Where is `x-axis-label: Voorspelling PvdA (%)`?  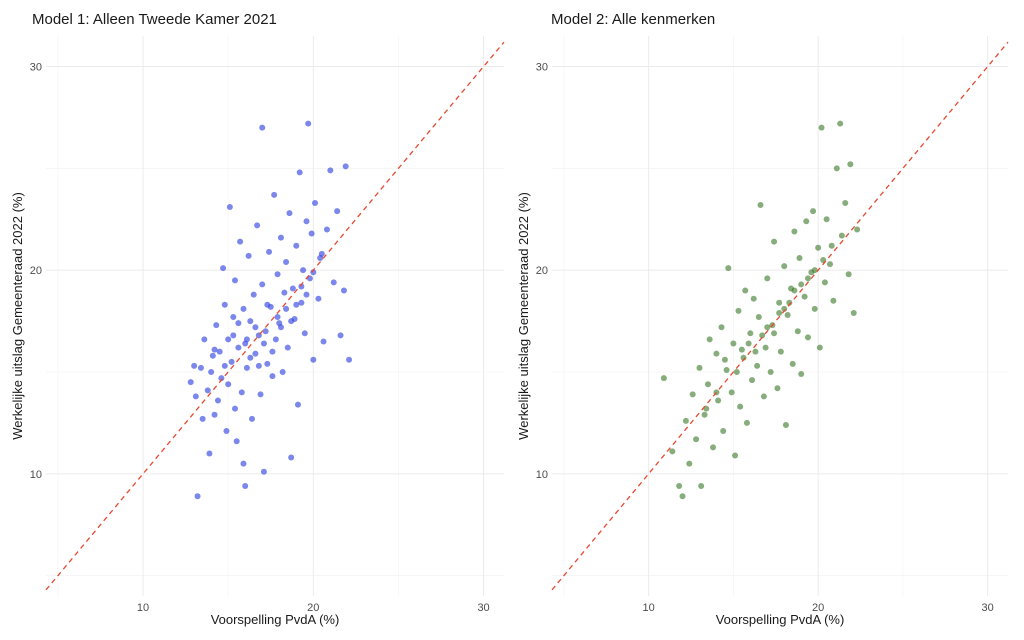
x-axis-label: Voorspelling PvdA (%) is located at coordinates (275, 619).